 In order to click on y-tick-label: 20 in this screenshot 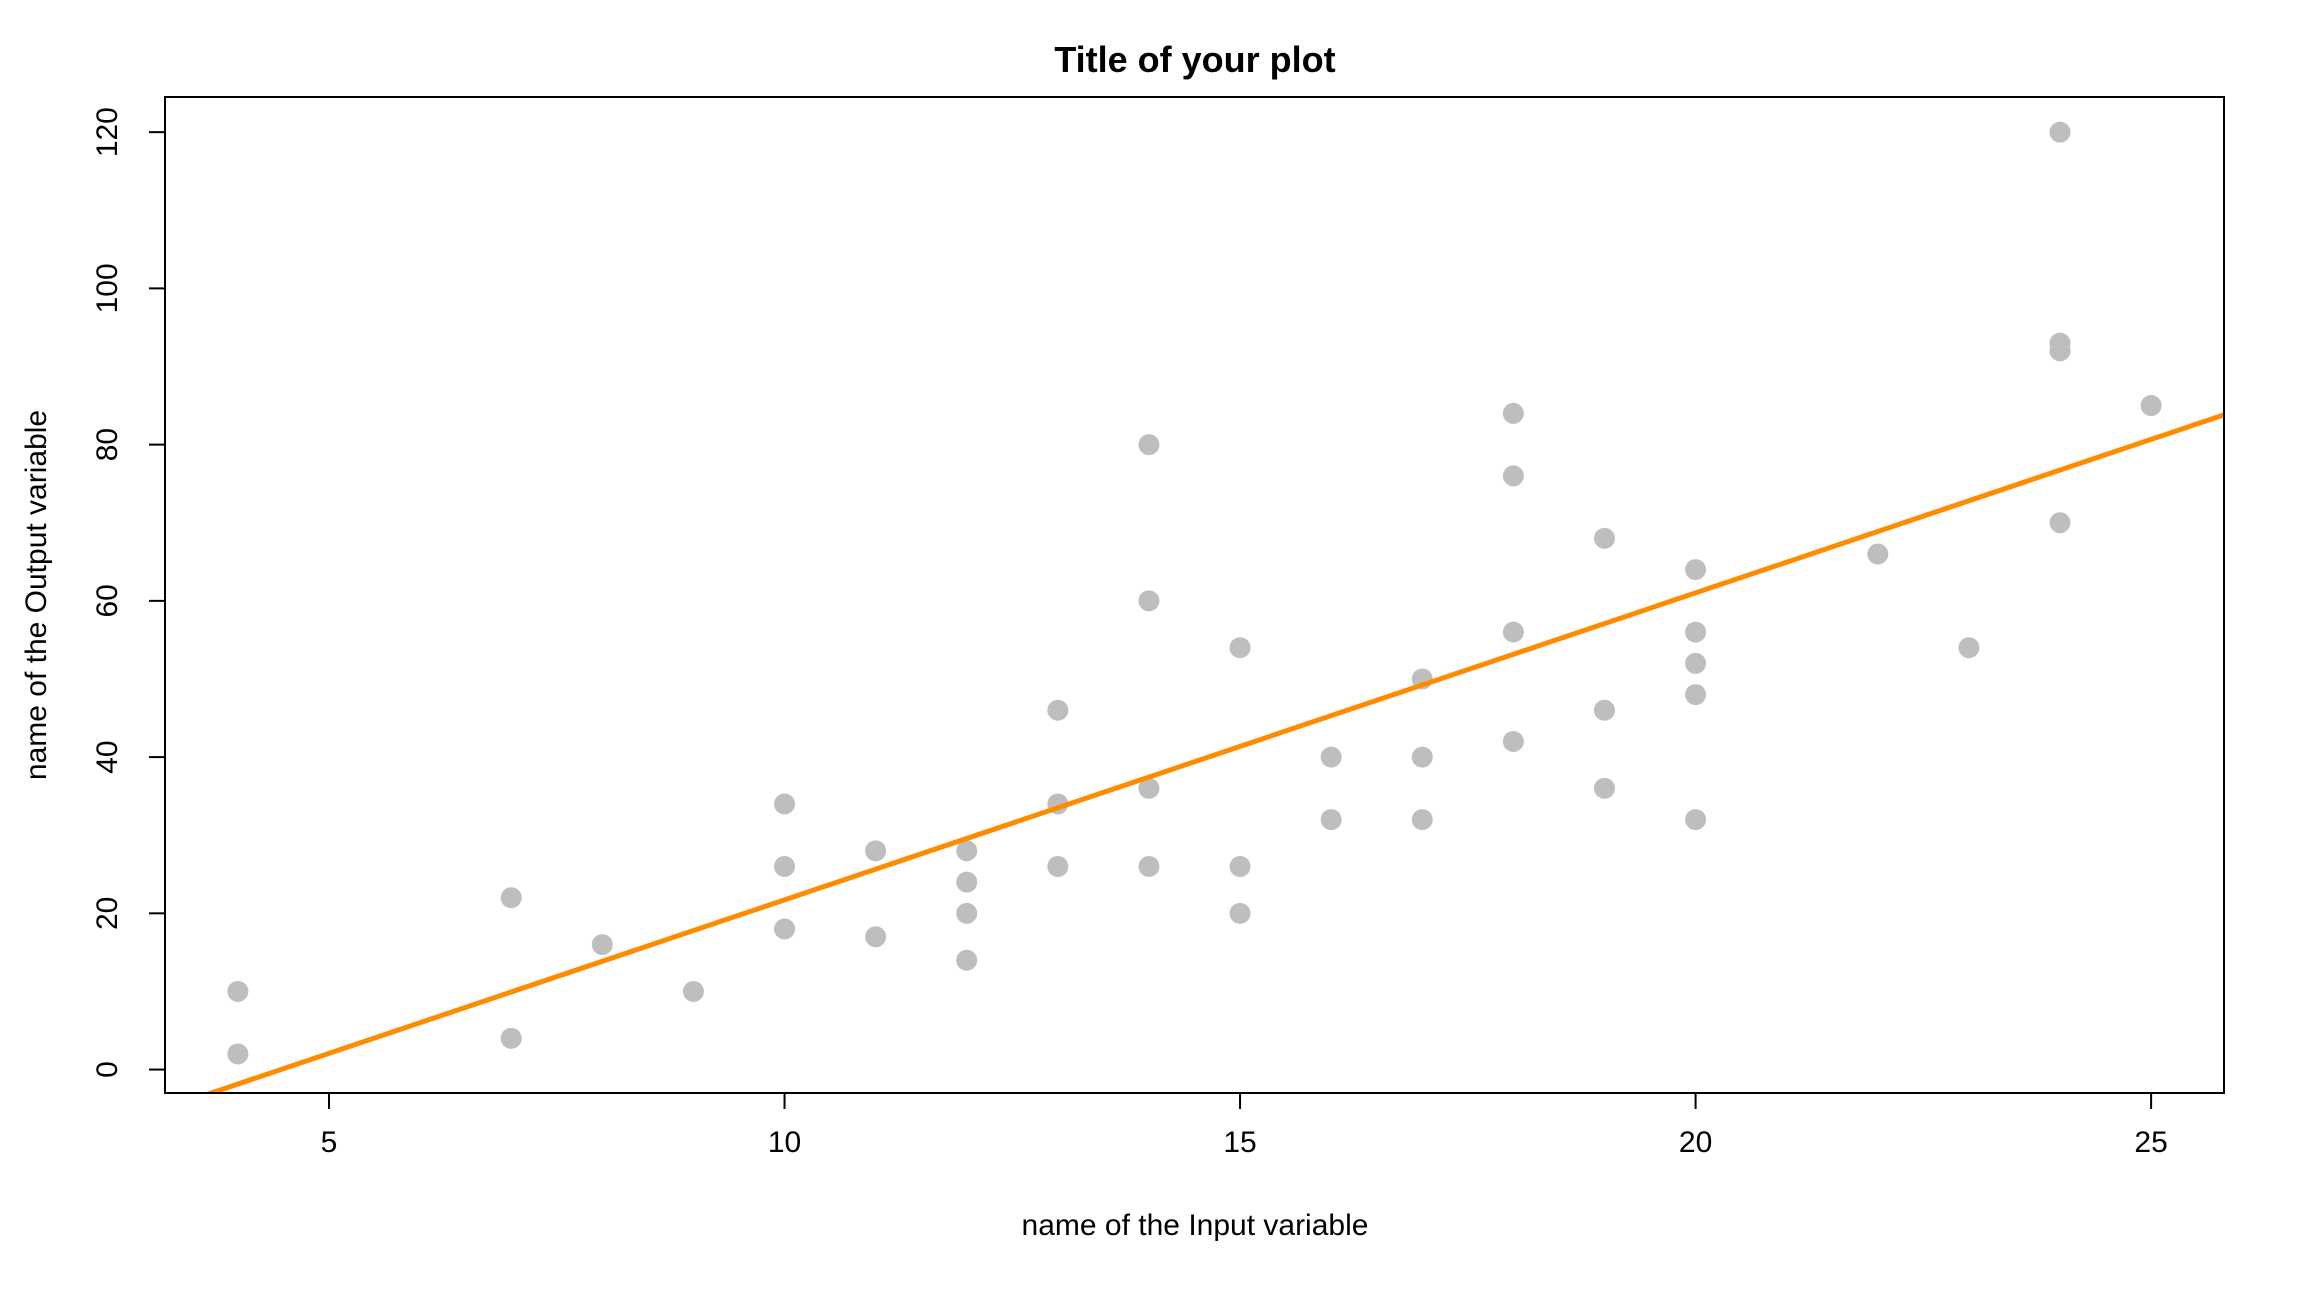, I will do `click(107, 913)`.